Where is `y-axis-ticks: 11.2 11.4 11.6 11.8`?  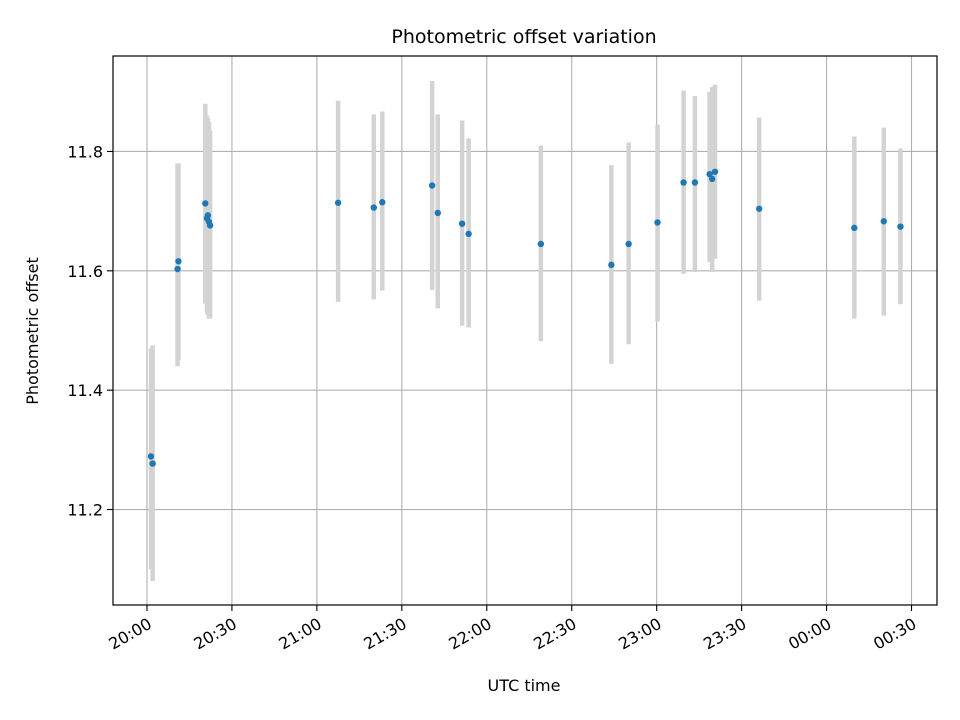
y-axis-ticks: 11.2 11.4 11.6 11.8 is located at coordinates (90, 331).